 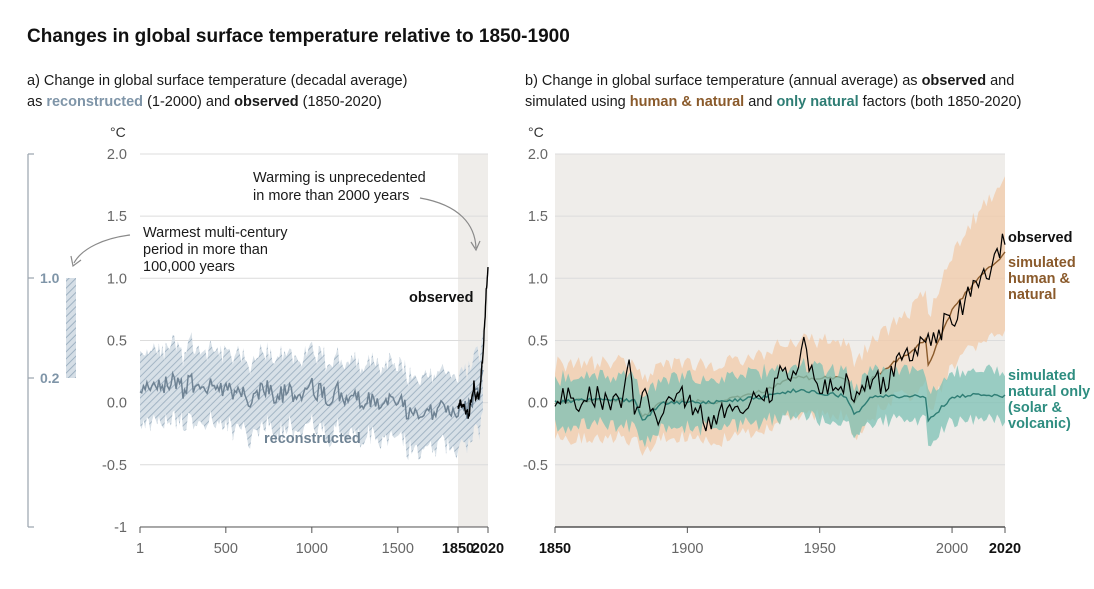 What do you see at coordinates (577, 102) in the screenshot?
I see `panel-b-sub2-pre: simulated using` at bounding box center [577, 102].